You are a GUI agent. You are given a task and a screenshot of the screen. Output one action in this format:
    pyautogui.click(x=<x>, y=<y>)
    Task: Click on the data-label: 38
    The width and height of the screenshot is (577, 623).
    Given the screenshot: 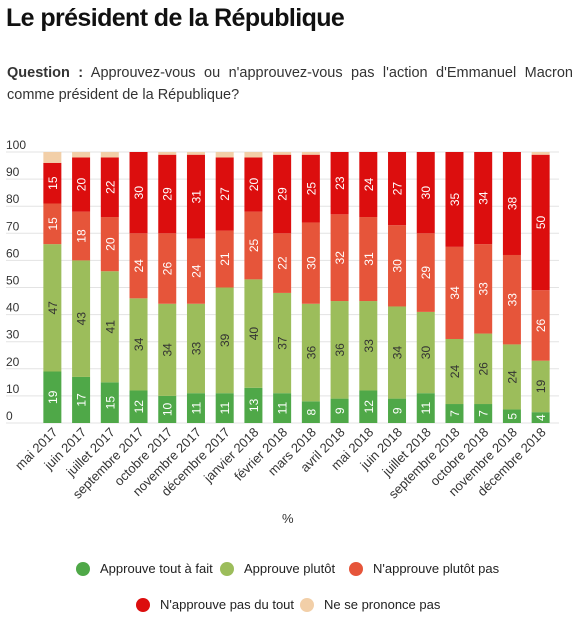 What is the action you would take?
    pyautogui.click(x=512, y=203)
    